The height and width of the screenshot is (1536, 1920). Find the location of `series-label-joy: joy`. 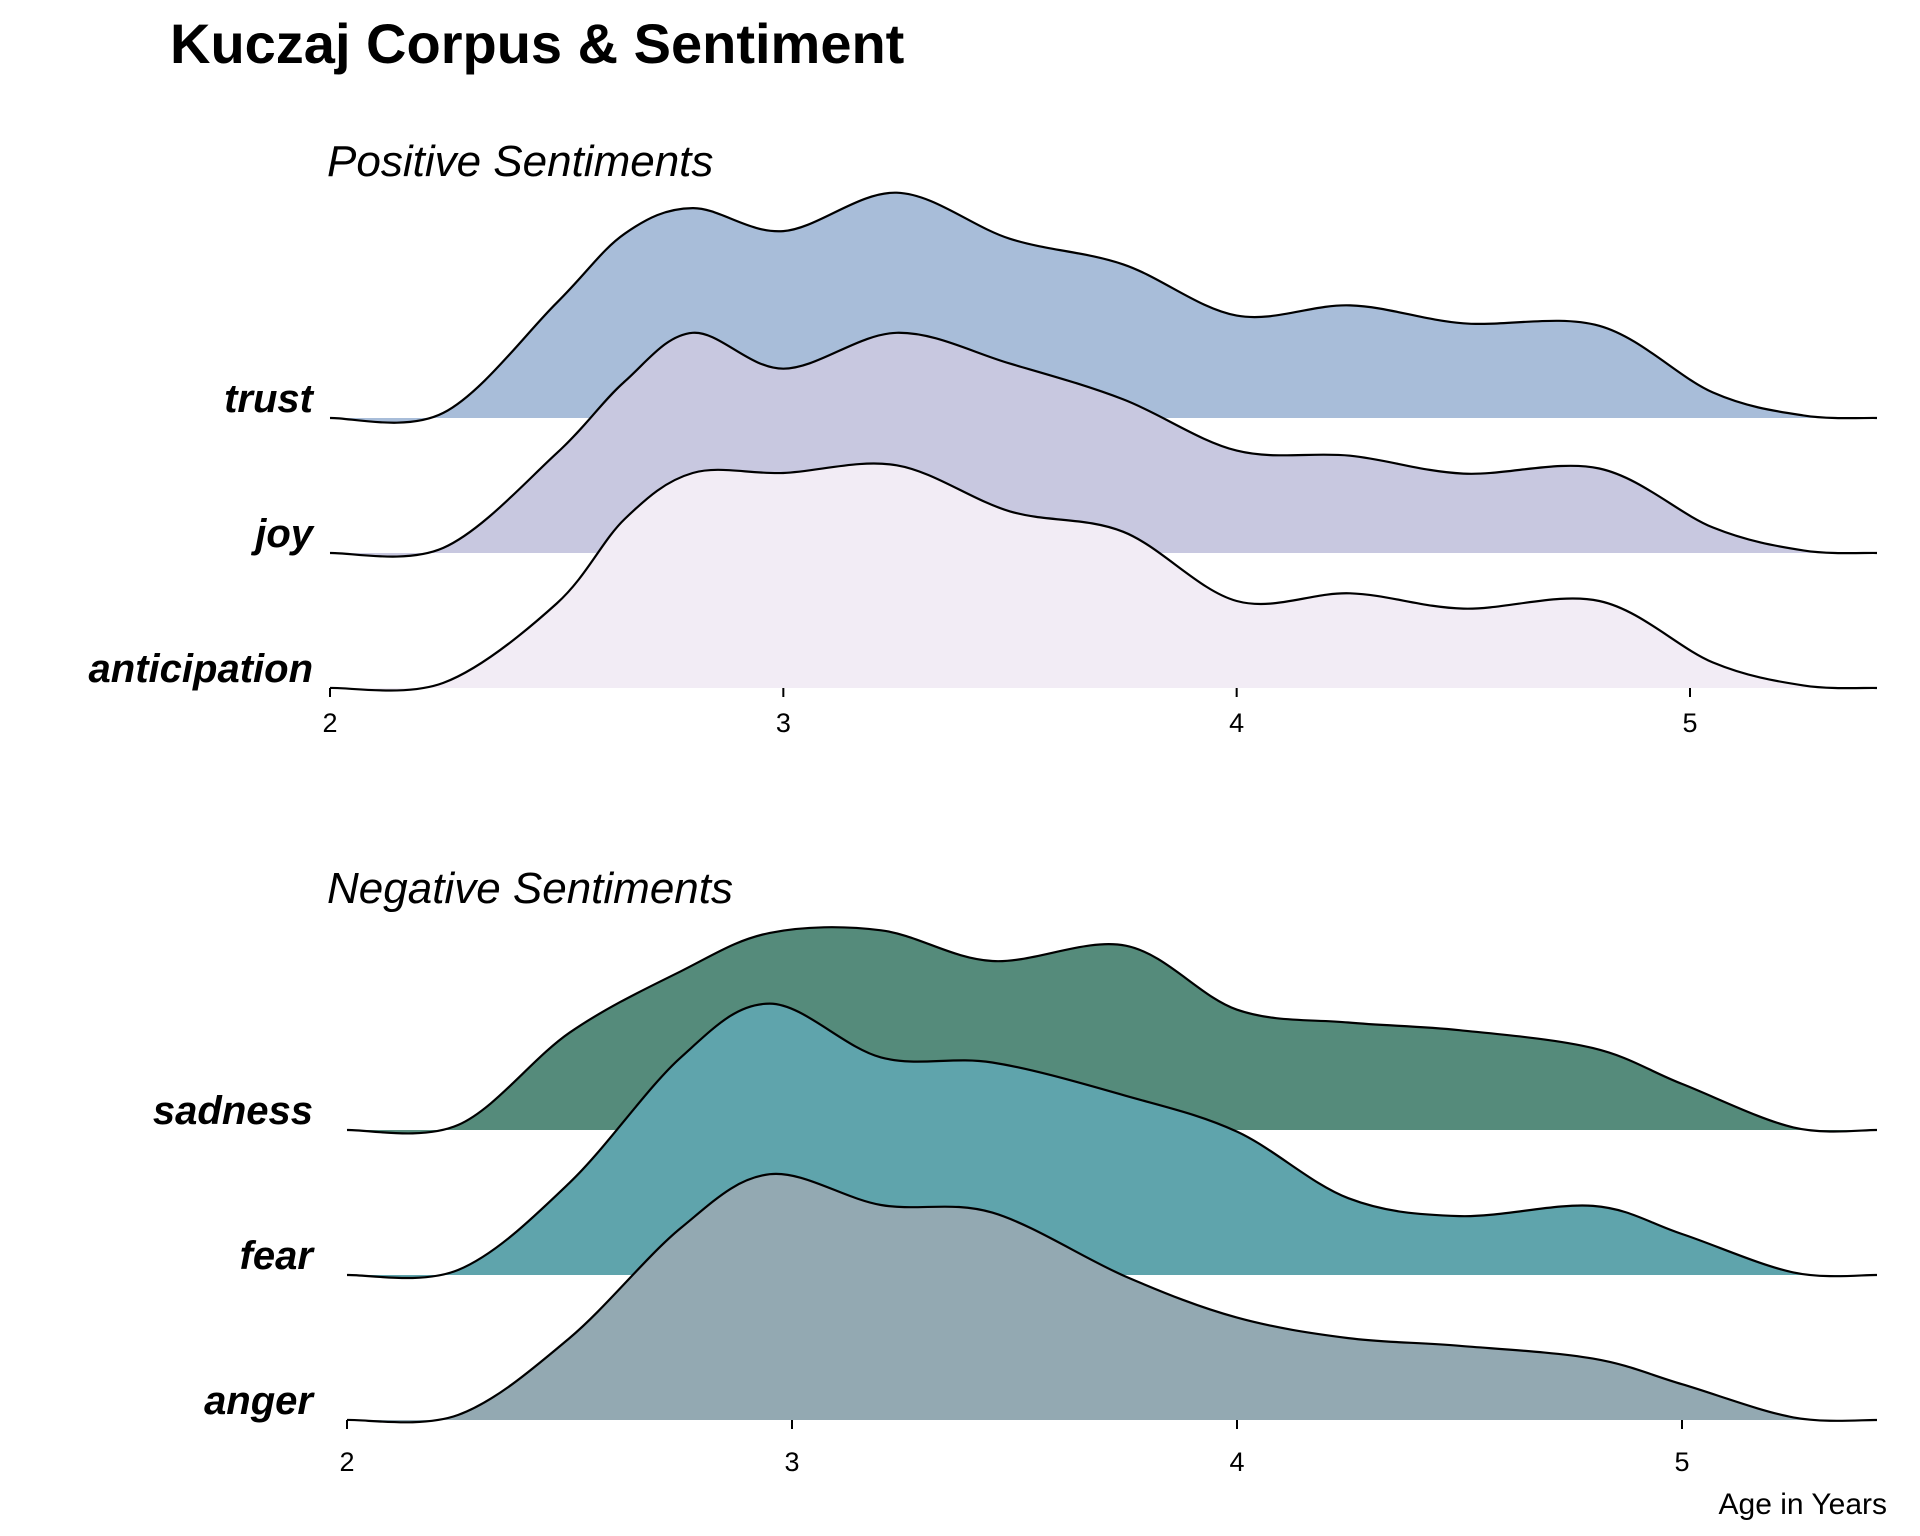

series-label-joy: joy is located at coordinates (282, 534).